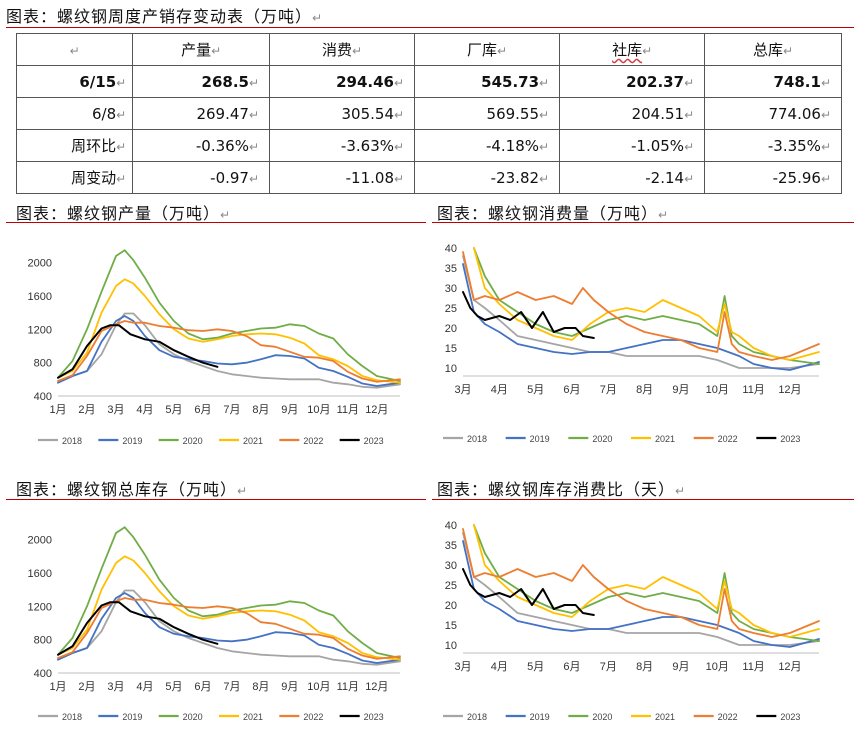  I want to click on x-tick-label: 2月, so click(86, 410).